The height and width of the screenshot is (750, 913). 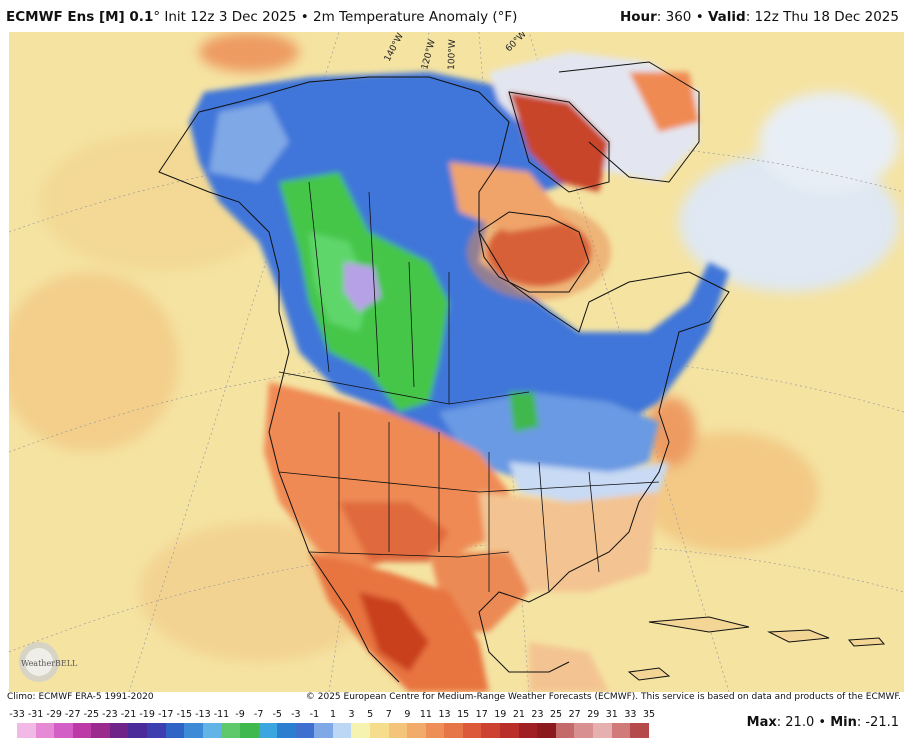 What do you see at coordinates (463, 714) in the screenshot?
I see `colorbar-tick-label: 15` at bounding box center [463, 714].